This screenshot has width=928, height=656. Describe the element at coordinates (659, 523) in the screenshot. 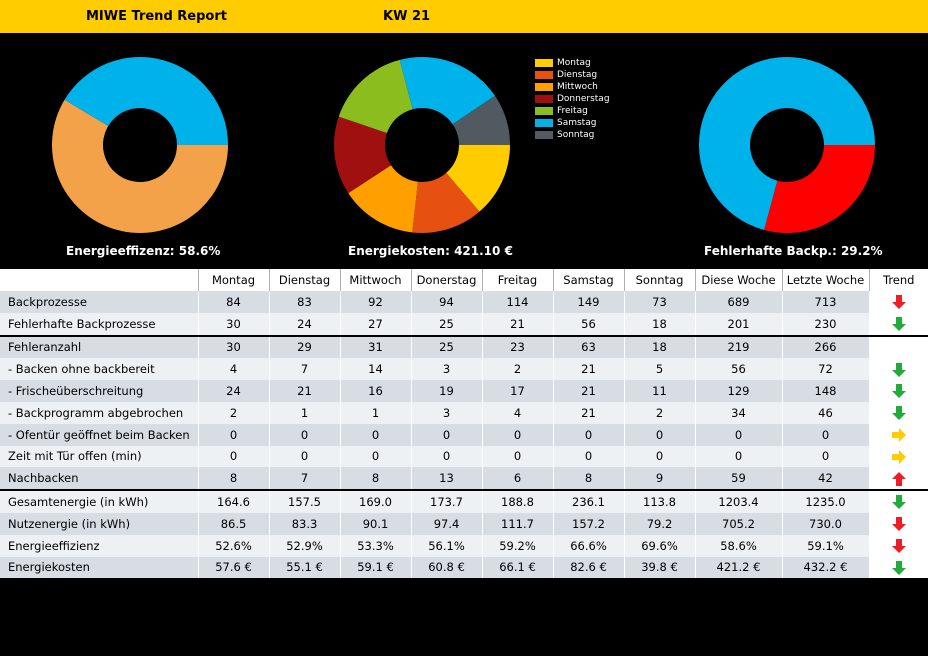

I see `table-cell: 79.2` at that location.